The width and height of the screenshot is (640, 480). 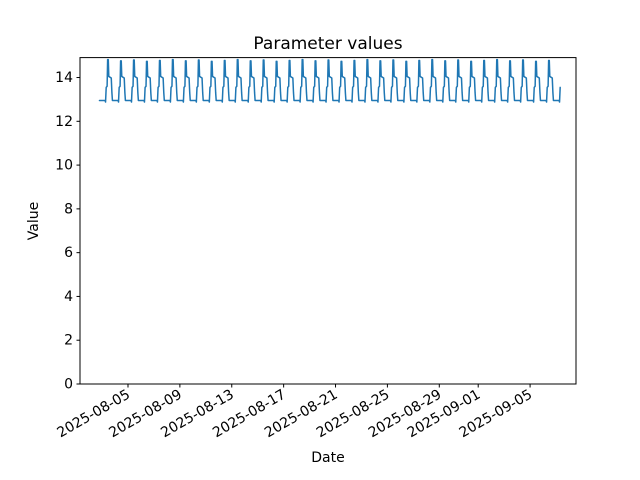 What do you see at coordinates (327, 44) in the screenshot?
I see `chart-title: Parameter values` at bounding box center [327, 44].